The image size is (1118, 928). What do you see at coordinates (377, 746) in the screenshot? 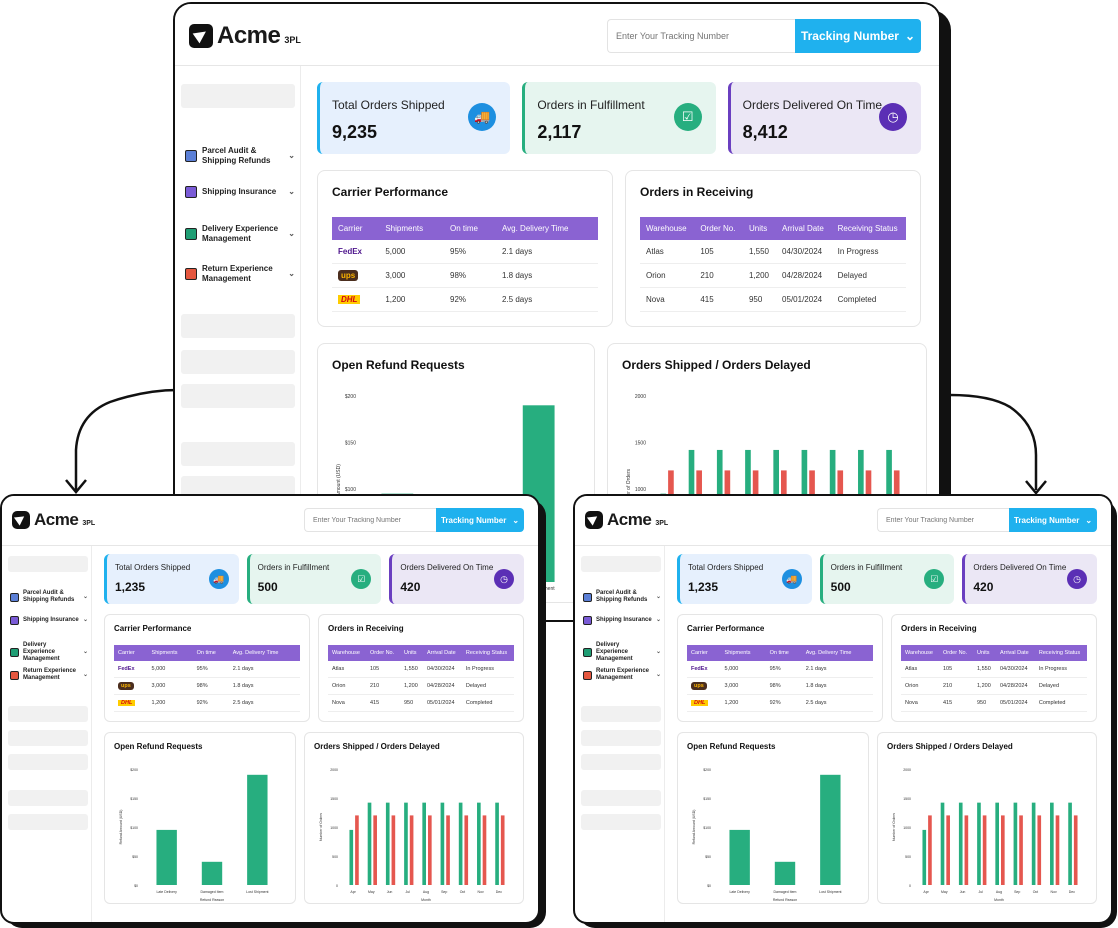
I see `card-title: Orders Shipped / Orders Delayed` at bounding box center [377, 746].